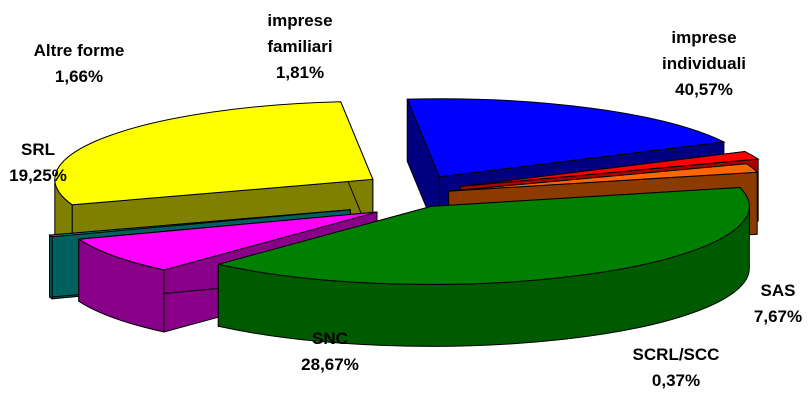 The height and width of the screenshot is (419, 811). Describe the element at coordinates (79, 63) in the screenshot. I see `slice-label-5: Altre forme 1,66%` at that location.